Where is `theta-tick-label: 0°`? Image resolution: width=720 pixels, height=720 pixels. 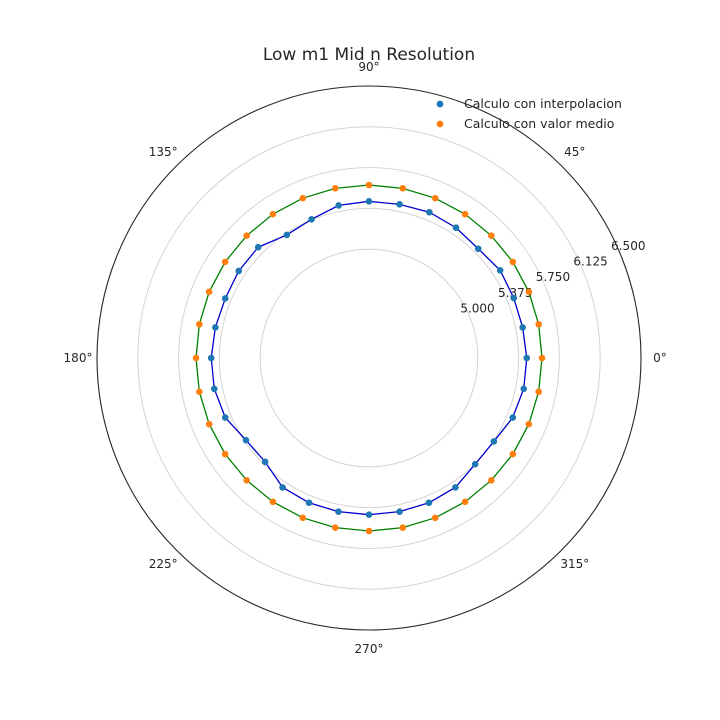 theta-tick-label: 0° is located at coordinates (660, 358).